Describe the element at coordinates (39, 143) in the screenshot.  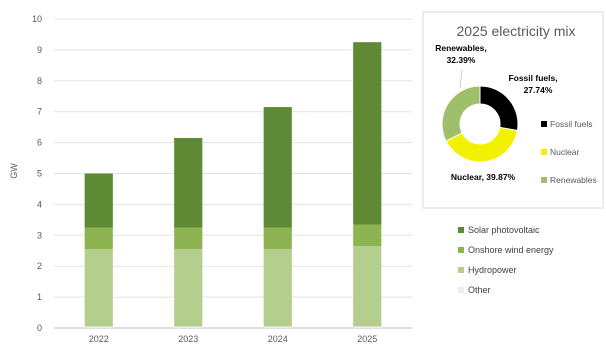
I see `y-tick-label: 6` at that location.